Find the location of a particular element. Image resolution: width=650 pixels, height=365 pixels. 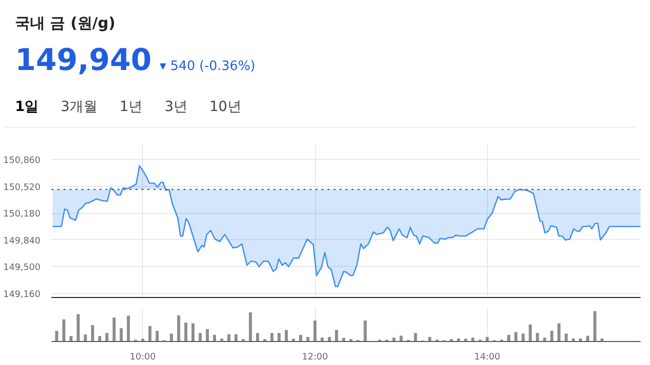

text: ▾ 540 (-0.36%) is located at coordinates (208, 66).